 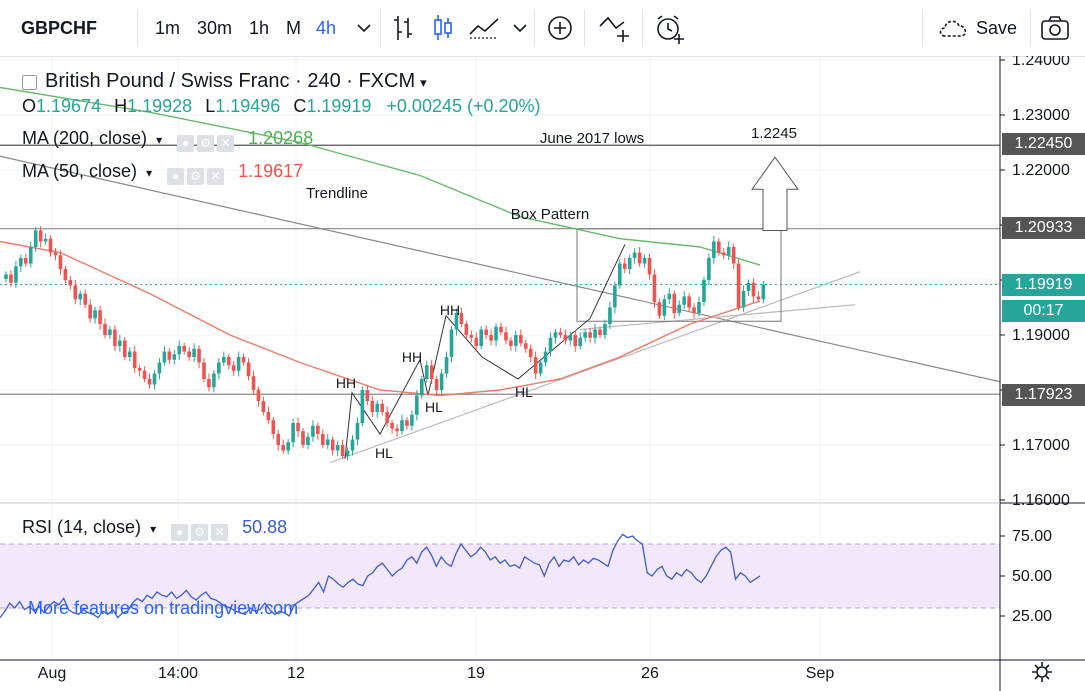 What do you see at coordinates (29, 82) in the screenshot?
I see `collapse-legend-icon` at bounding box center [29, 82].